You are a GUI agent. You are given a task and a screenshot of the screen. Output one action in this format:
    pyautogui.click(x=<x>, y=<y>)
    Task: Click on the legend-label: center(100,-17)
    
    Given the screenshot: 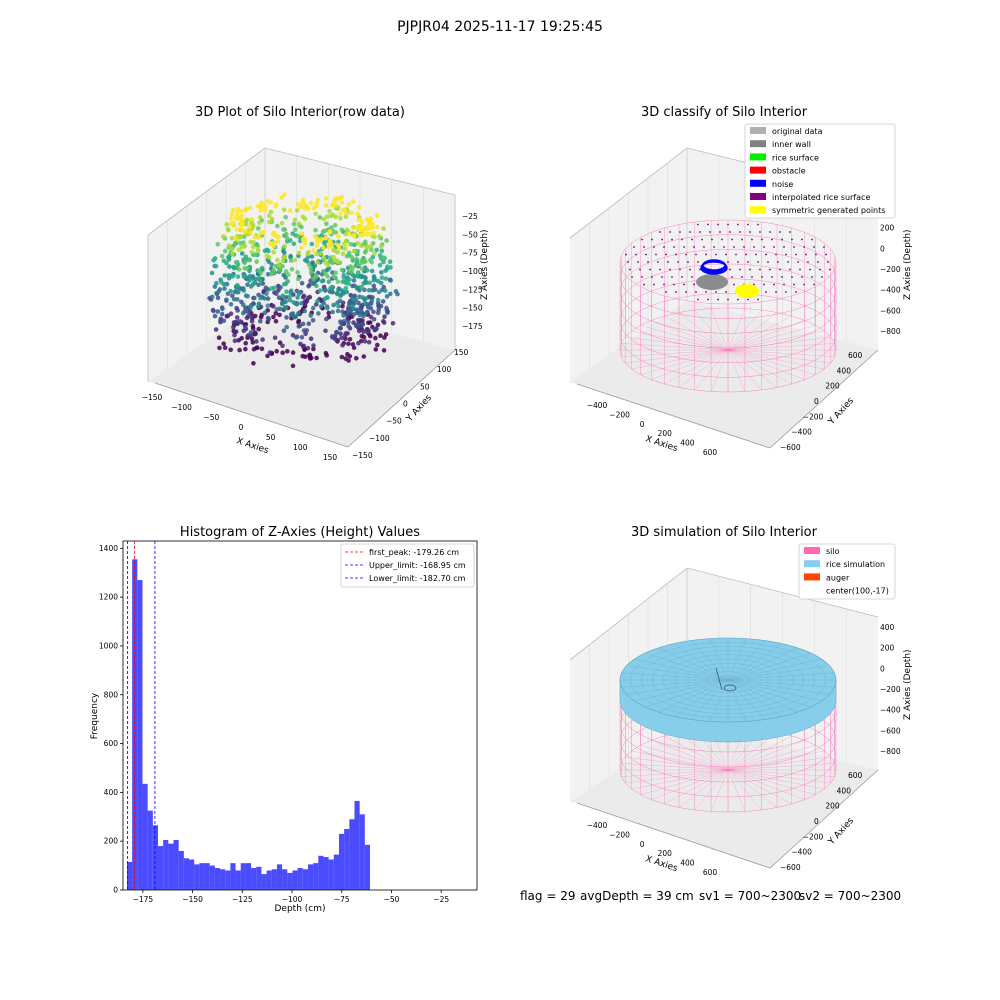 What is the action you would take?
    pyautogui.click(x=857, y=591)
    